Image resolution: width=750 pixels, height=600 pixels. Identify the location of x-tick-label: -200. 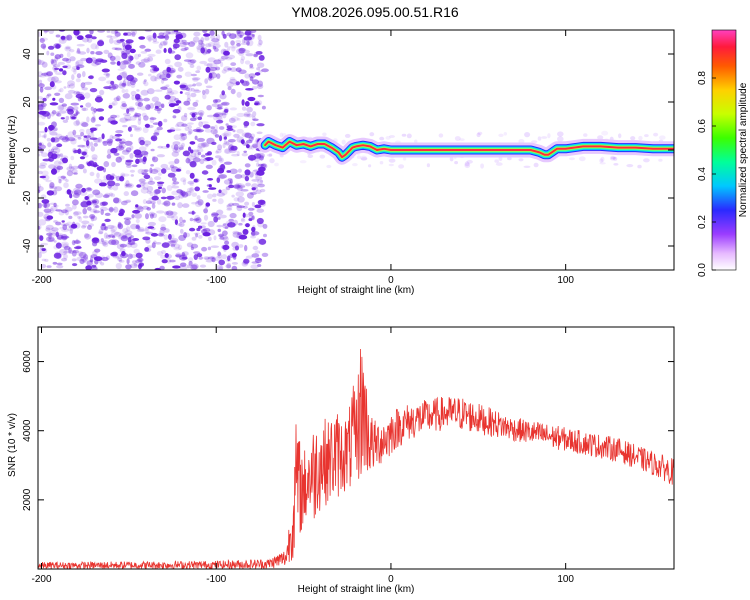
(41, 579).